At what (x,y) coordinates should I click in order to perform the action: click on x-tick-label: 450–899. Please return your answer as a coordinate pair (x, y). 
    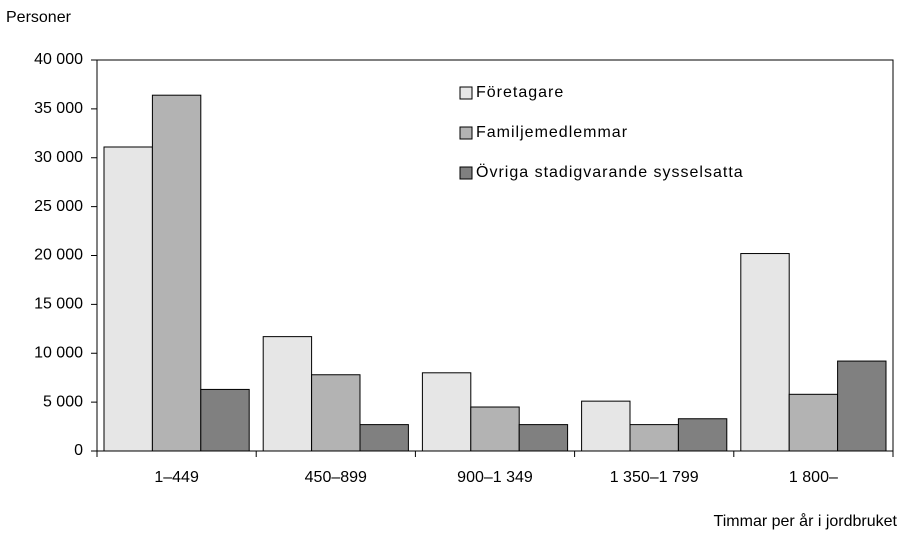
    Looking at the image, I should click on (336, 477).